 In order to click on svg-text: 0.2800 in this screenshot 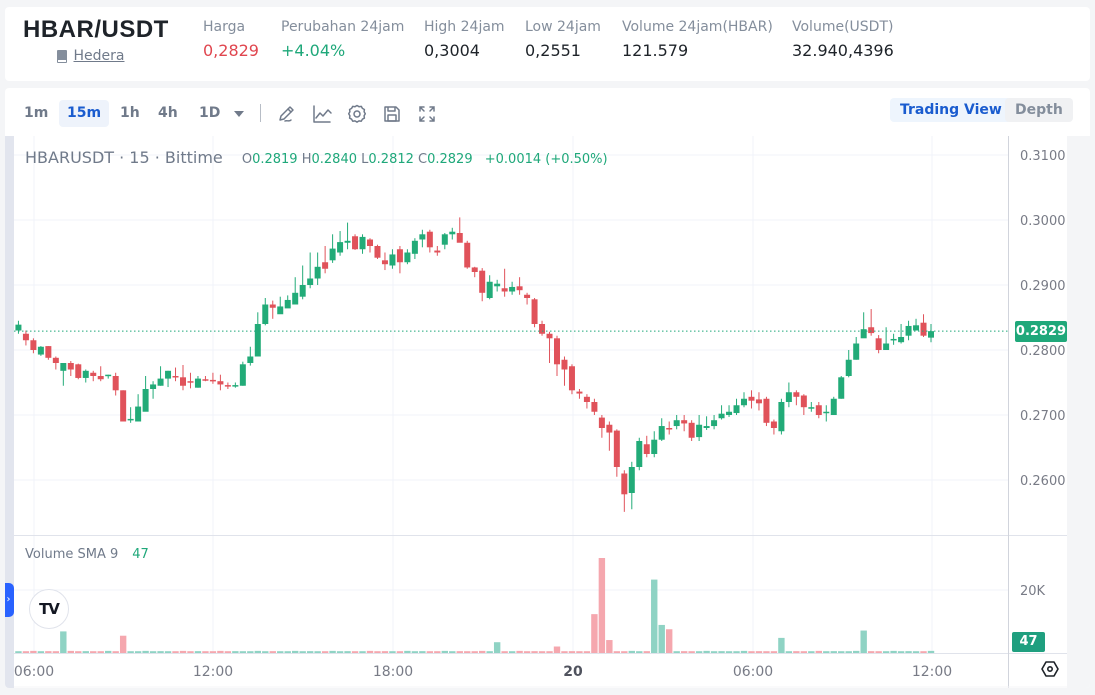, I will do `click(1043, 351)`.